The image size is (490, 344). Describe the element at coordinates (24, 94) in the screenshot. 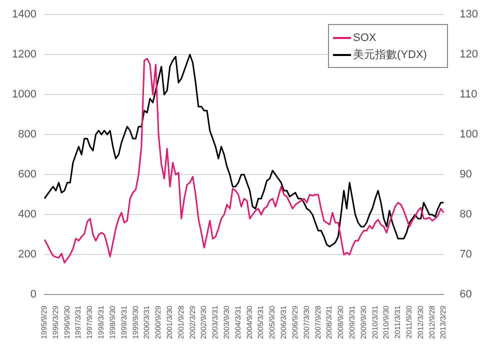

I see `y-tick-label: 1000` at that location.